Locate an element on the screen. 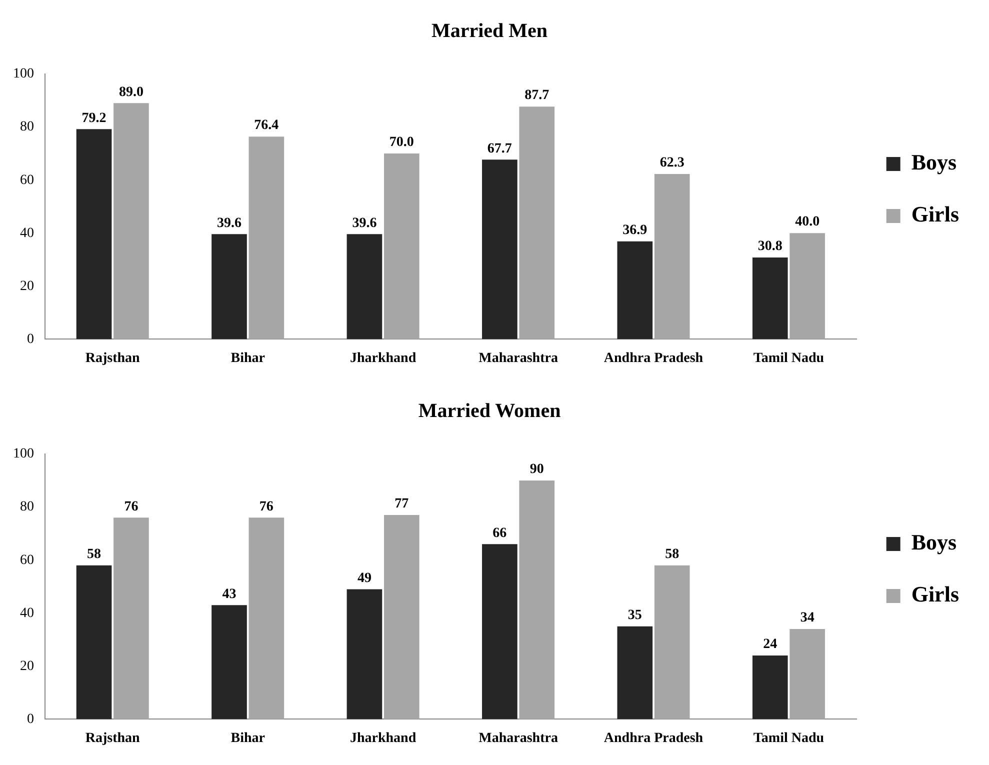 This screenshot has height=765, width=989. data-label: 67.7 is located at coordinates (499, 148).